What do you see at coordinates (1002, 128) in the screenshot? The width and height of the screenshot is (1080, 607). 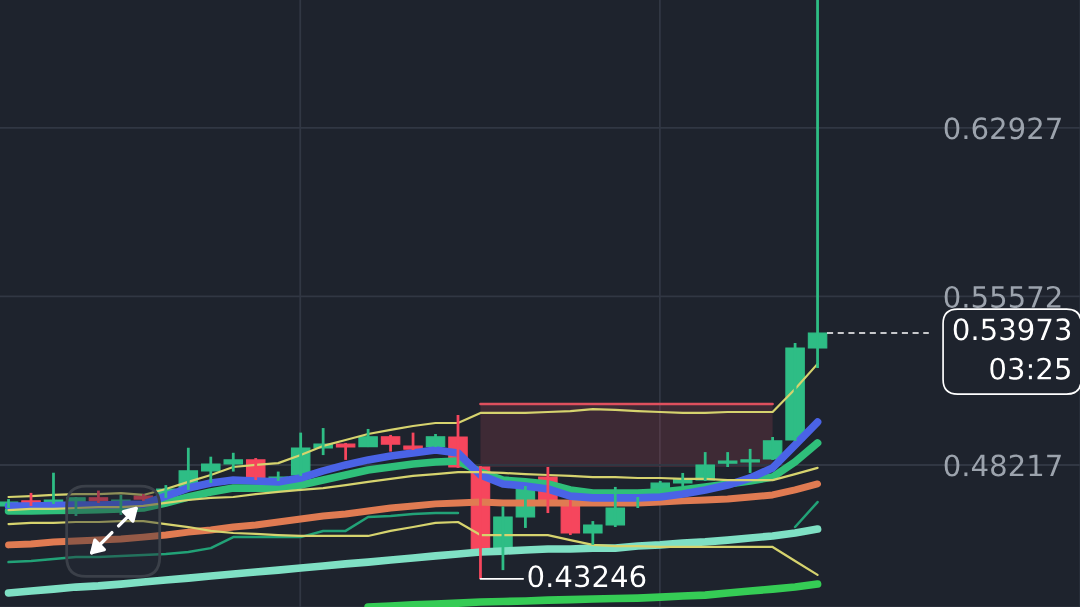 I see `y-tick-label: 0.62927` at bounding box center [1002, 128].